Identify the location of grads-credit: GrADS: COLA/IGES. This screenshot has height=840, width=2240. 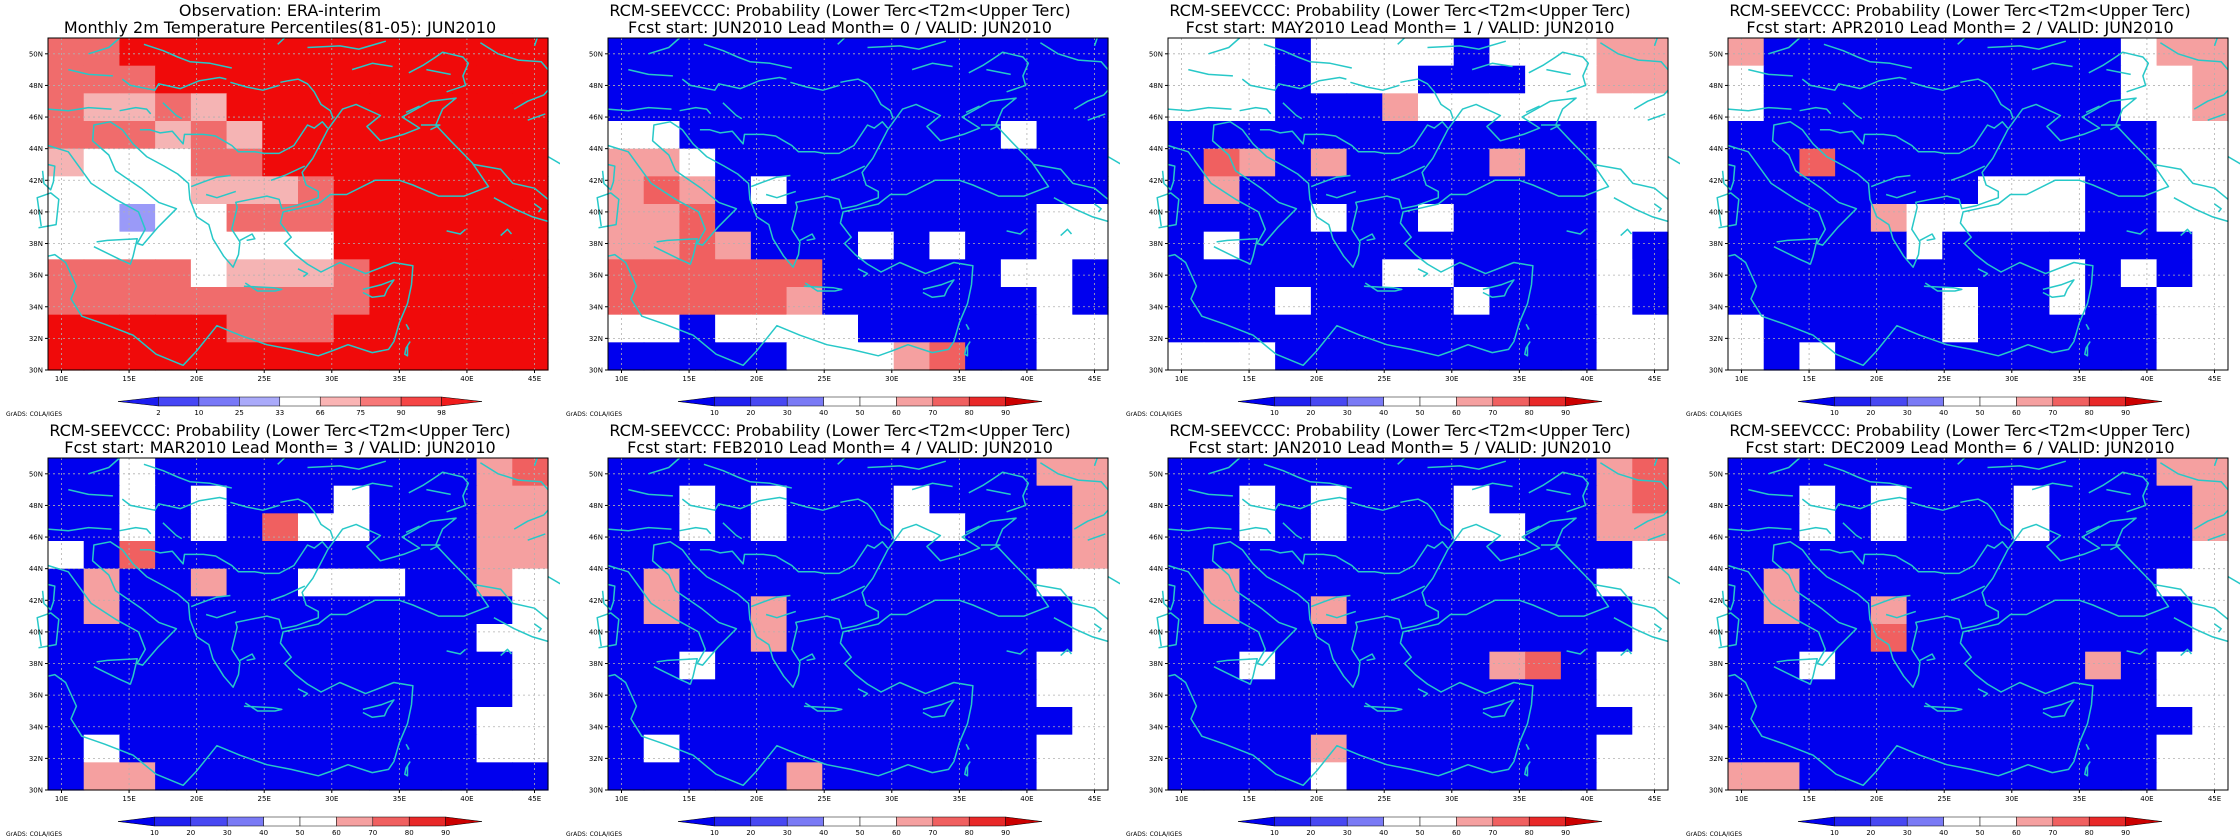
(1714, 834).